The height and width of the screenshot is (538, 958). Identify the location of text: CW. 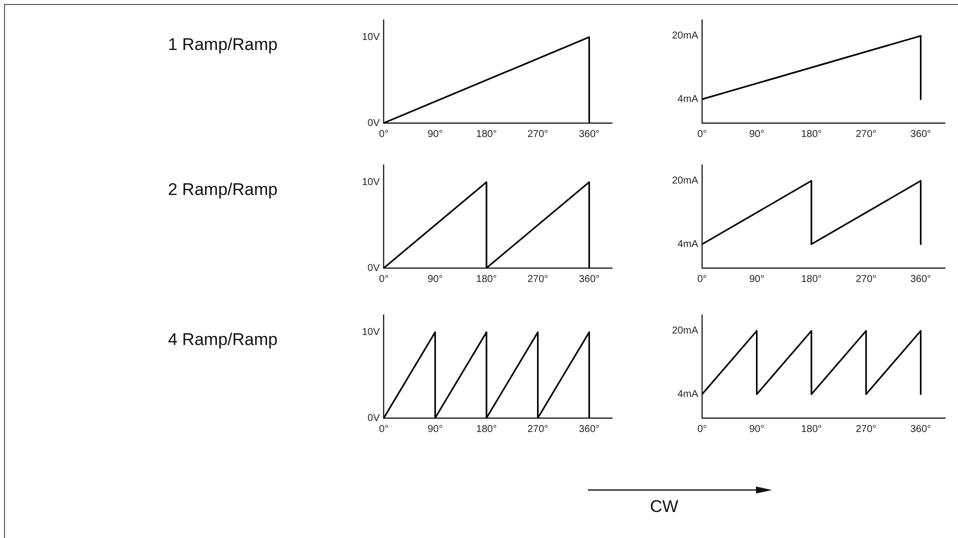
(664, 507).